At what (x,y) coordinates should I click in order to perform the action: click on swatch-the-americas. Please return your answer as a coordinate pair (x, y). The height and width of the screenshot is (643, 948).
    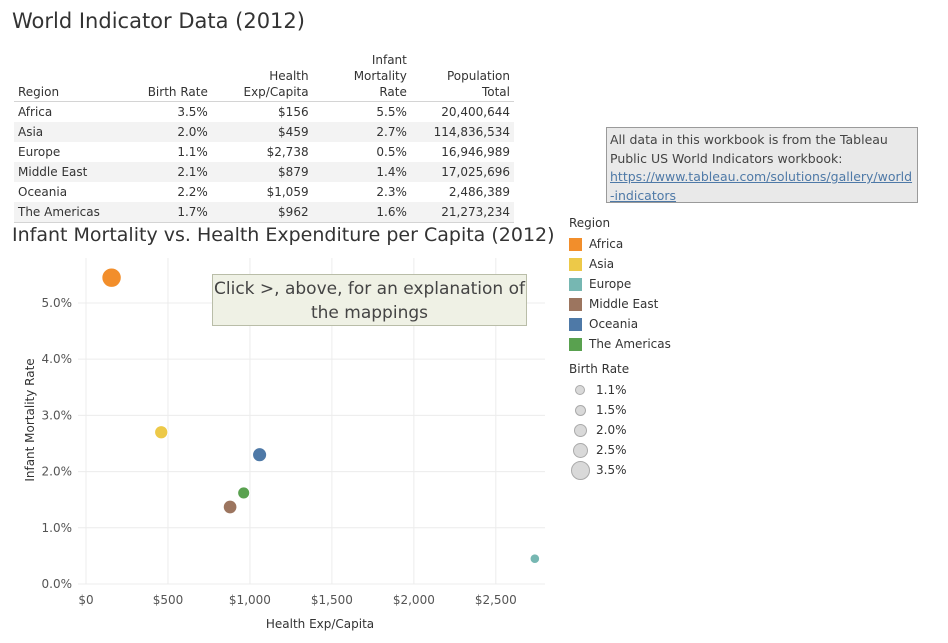
    Looking at the image, I should click on (575, 344).